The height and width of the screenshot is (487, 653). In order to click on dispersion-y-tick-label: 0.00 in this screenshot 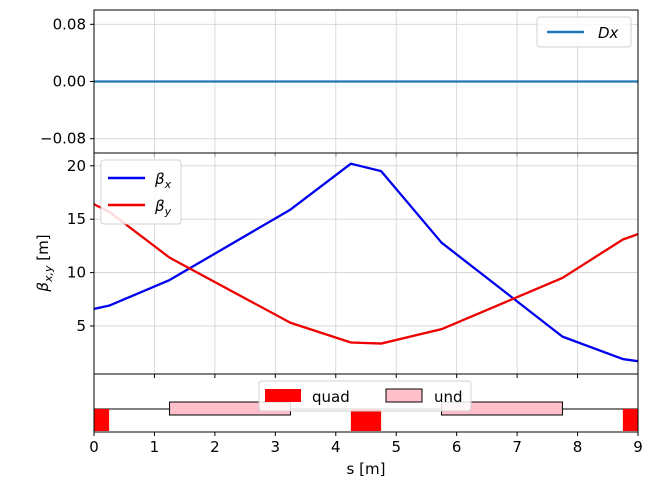, I will do `click(69, 82)`.